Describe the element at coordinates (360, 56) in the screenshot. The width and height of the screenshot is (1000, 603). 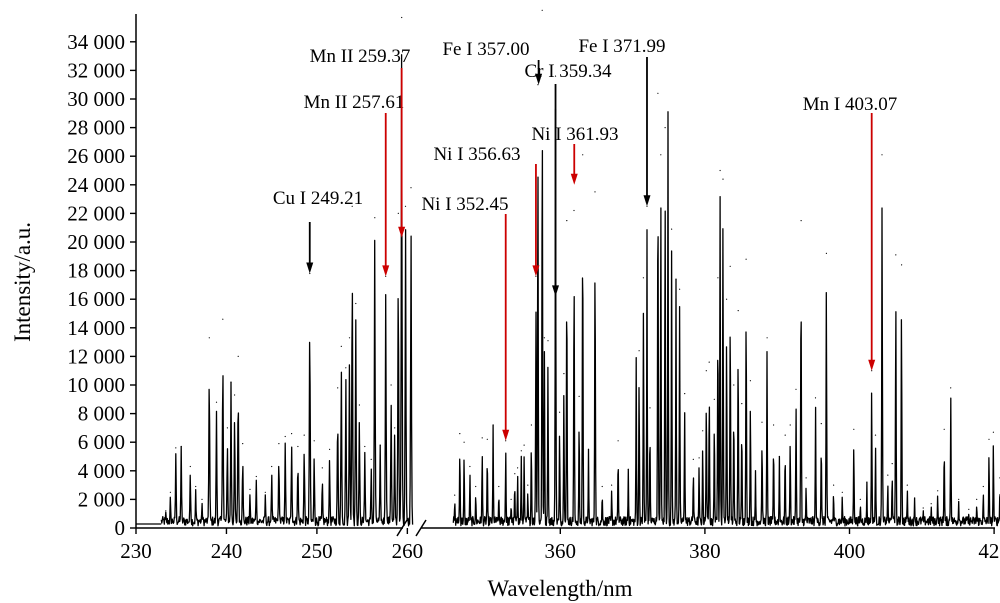
I see `peak-annotation-label: Mn II 259.37` at that location.